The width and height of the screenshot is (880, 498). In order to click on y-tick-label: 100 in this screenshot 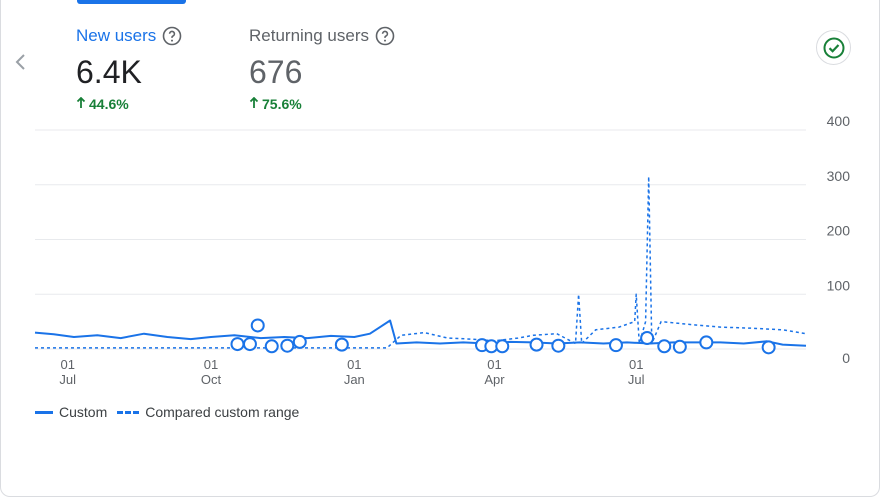, I will do `click(839, 285)`.